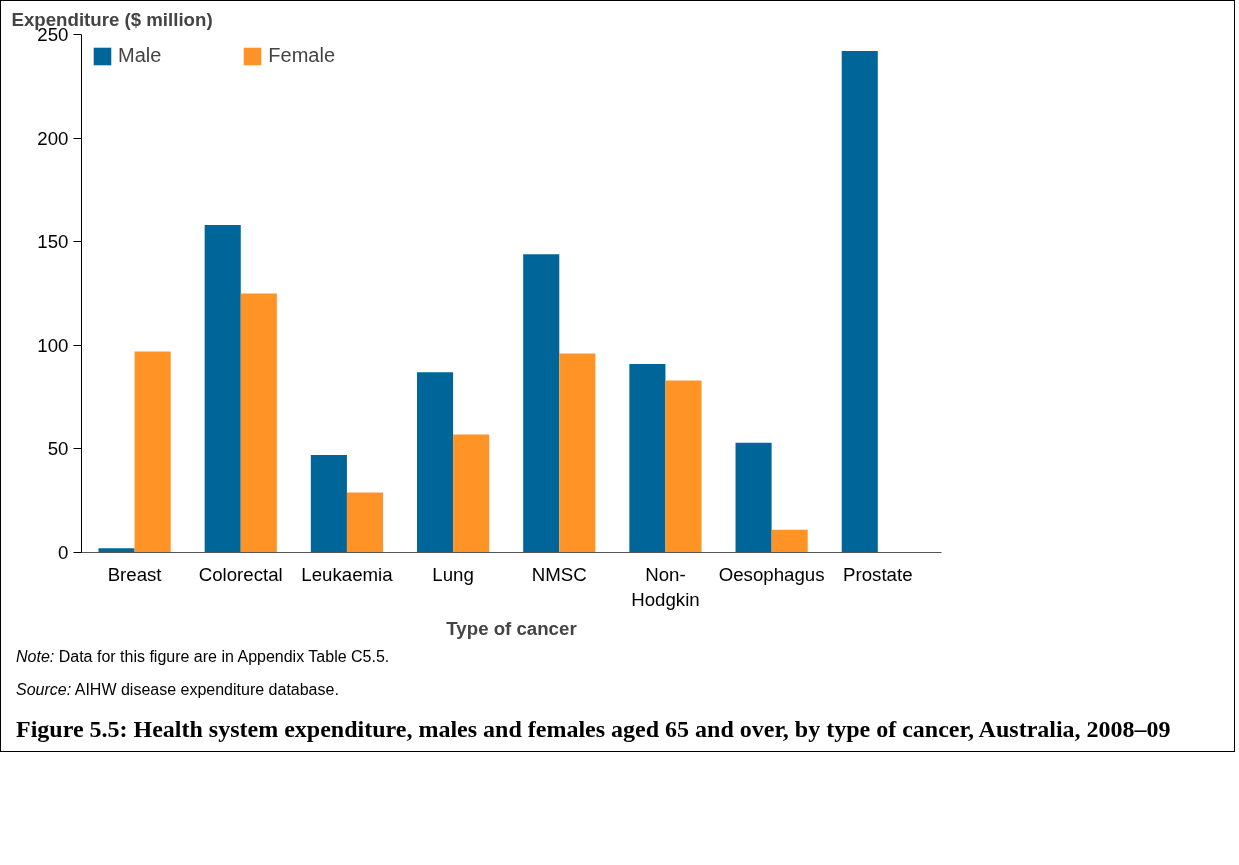 Image resolution: width=1239 pixels, height=865 pixels. I want to click on source-note: Source: AIHW disease expenditure database., so click(177, 689).